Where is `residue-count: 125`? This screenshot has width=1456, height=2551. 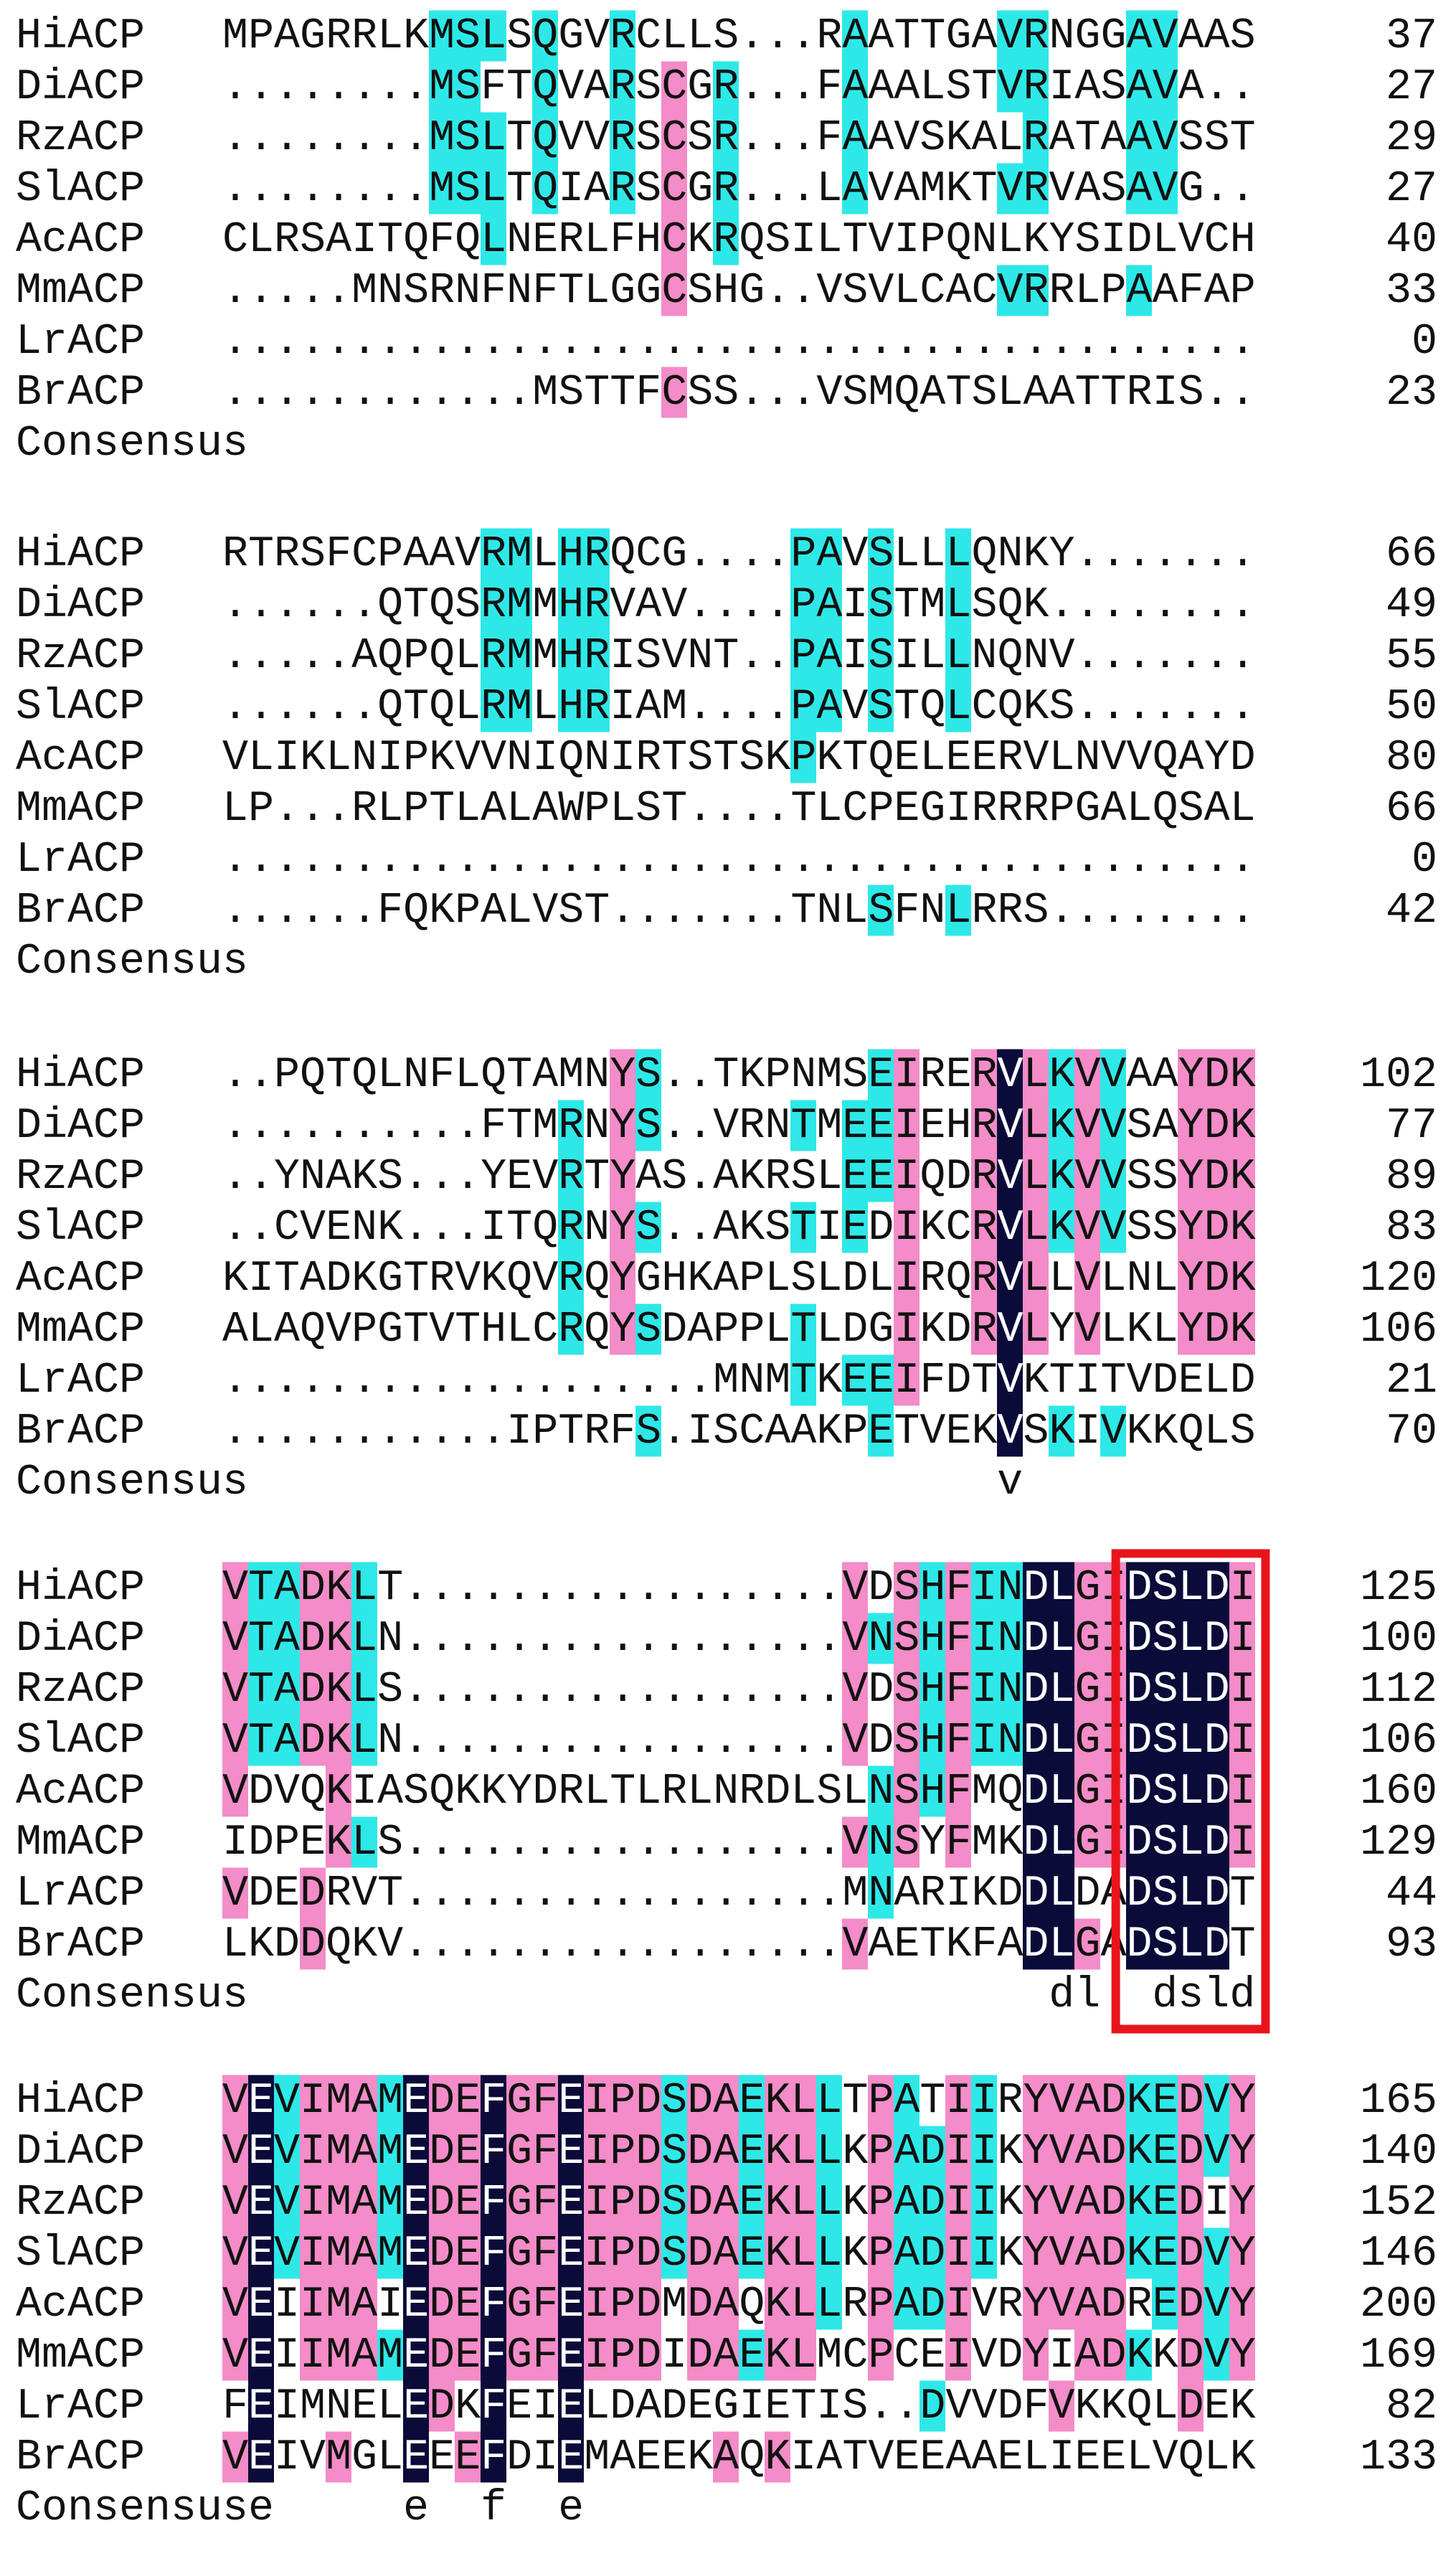 residue-count: 125 is located at coordinates (1398, 1588).